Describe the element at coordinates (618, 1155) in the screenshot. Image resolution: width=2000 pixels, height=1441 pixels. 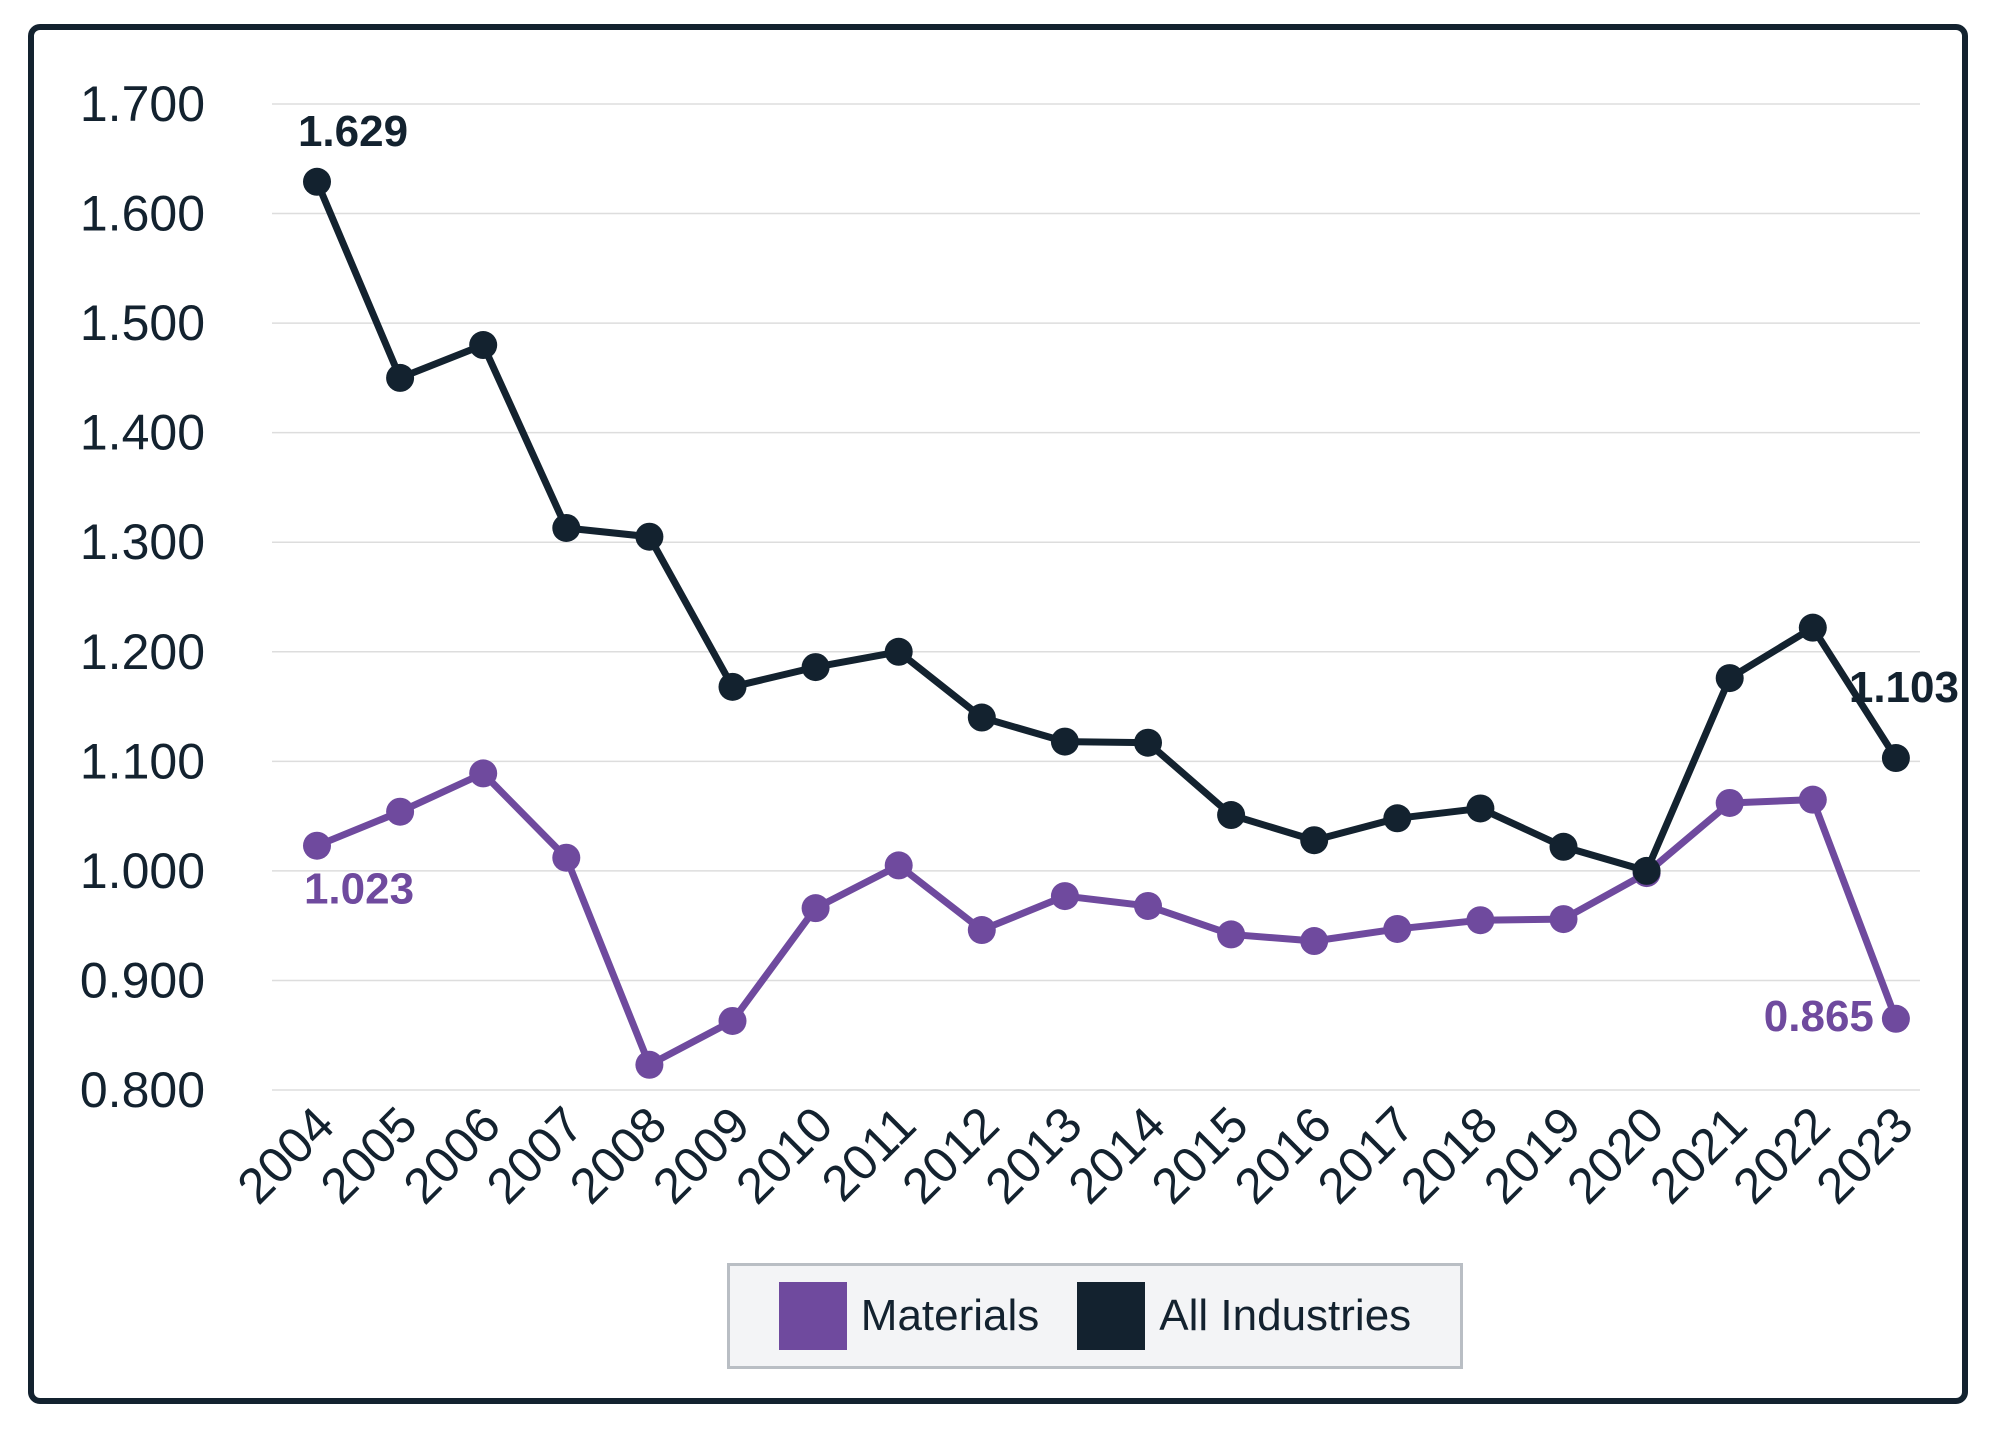
I see `x-tick-label: 2008` at that location.